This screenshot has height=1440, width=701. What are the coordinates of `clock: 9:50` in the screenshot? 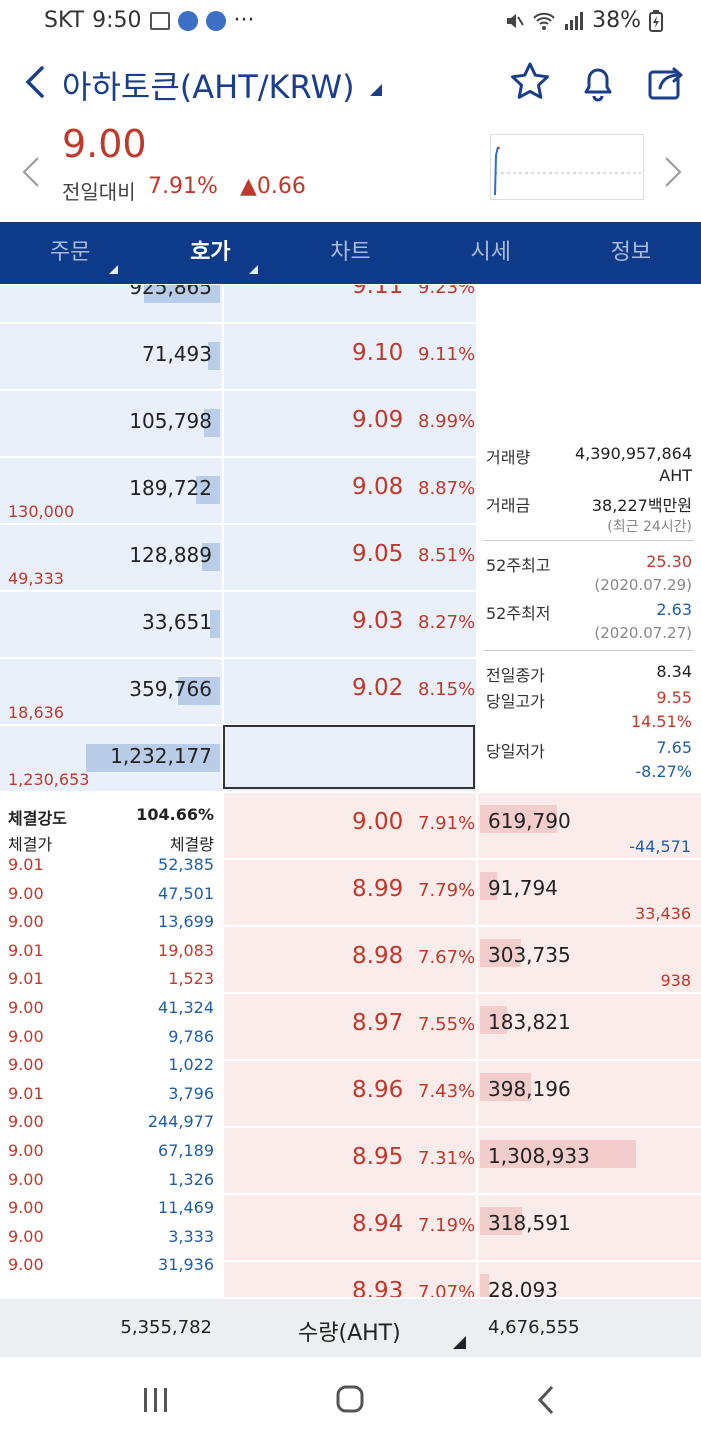 It's located at (117, 20).